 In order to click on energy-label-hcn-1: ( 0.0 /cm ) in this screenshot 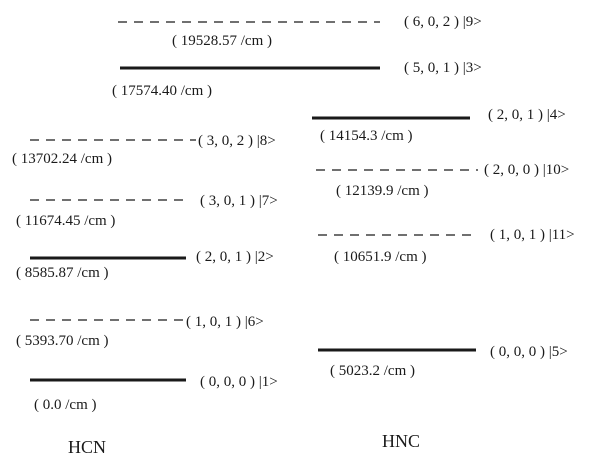, I will do `click(65, 405)`.